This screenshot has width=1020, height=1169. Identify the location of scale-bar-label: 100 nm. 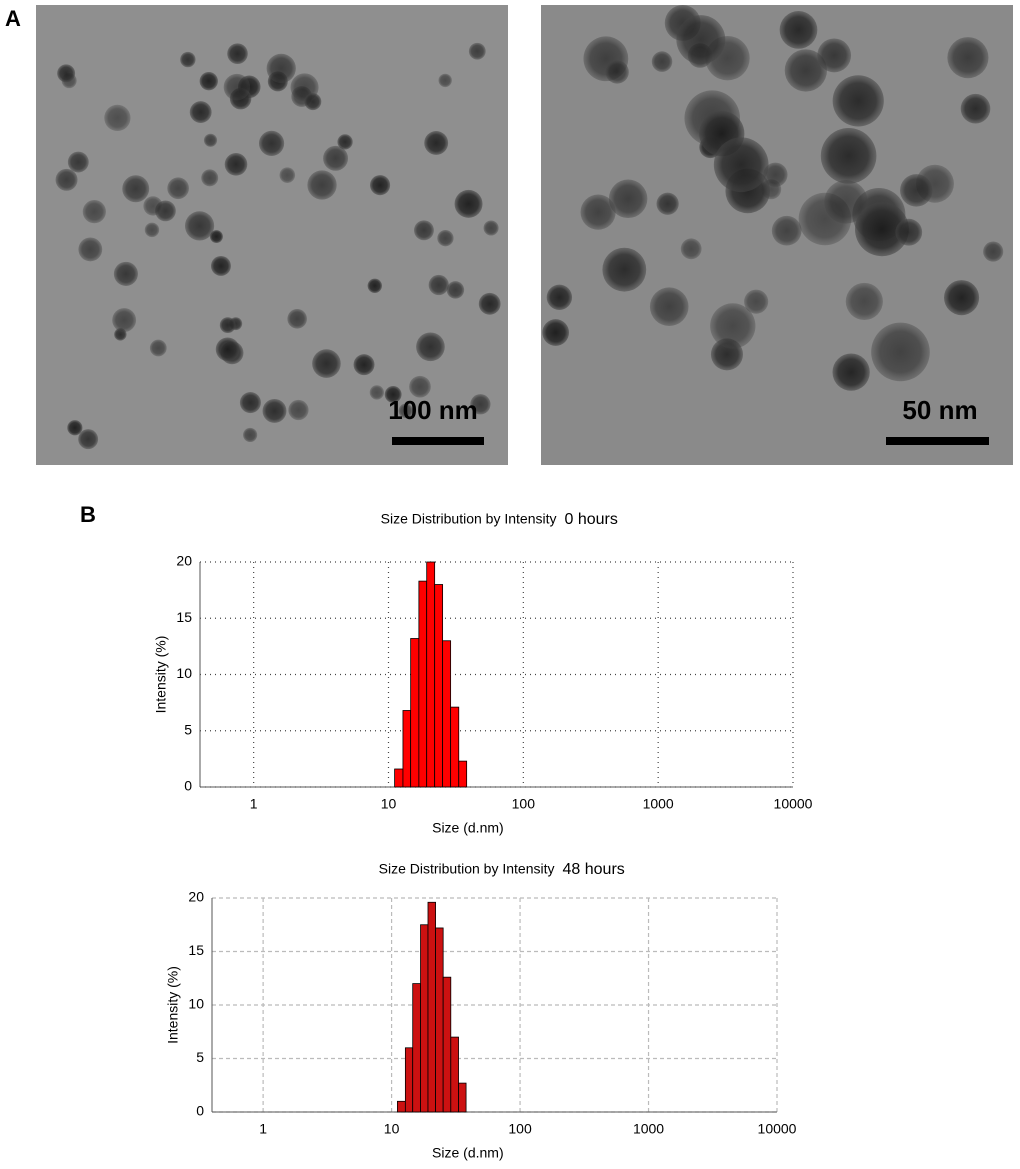
(433, 410).